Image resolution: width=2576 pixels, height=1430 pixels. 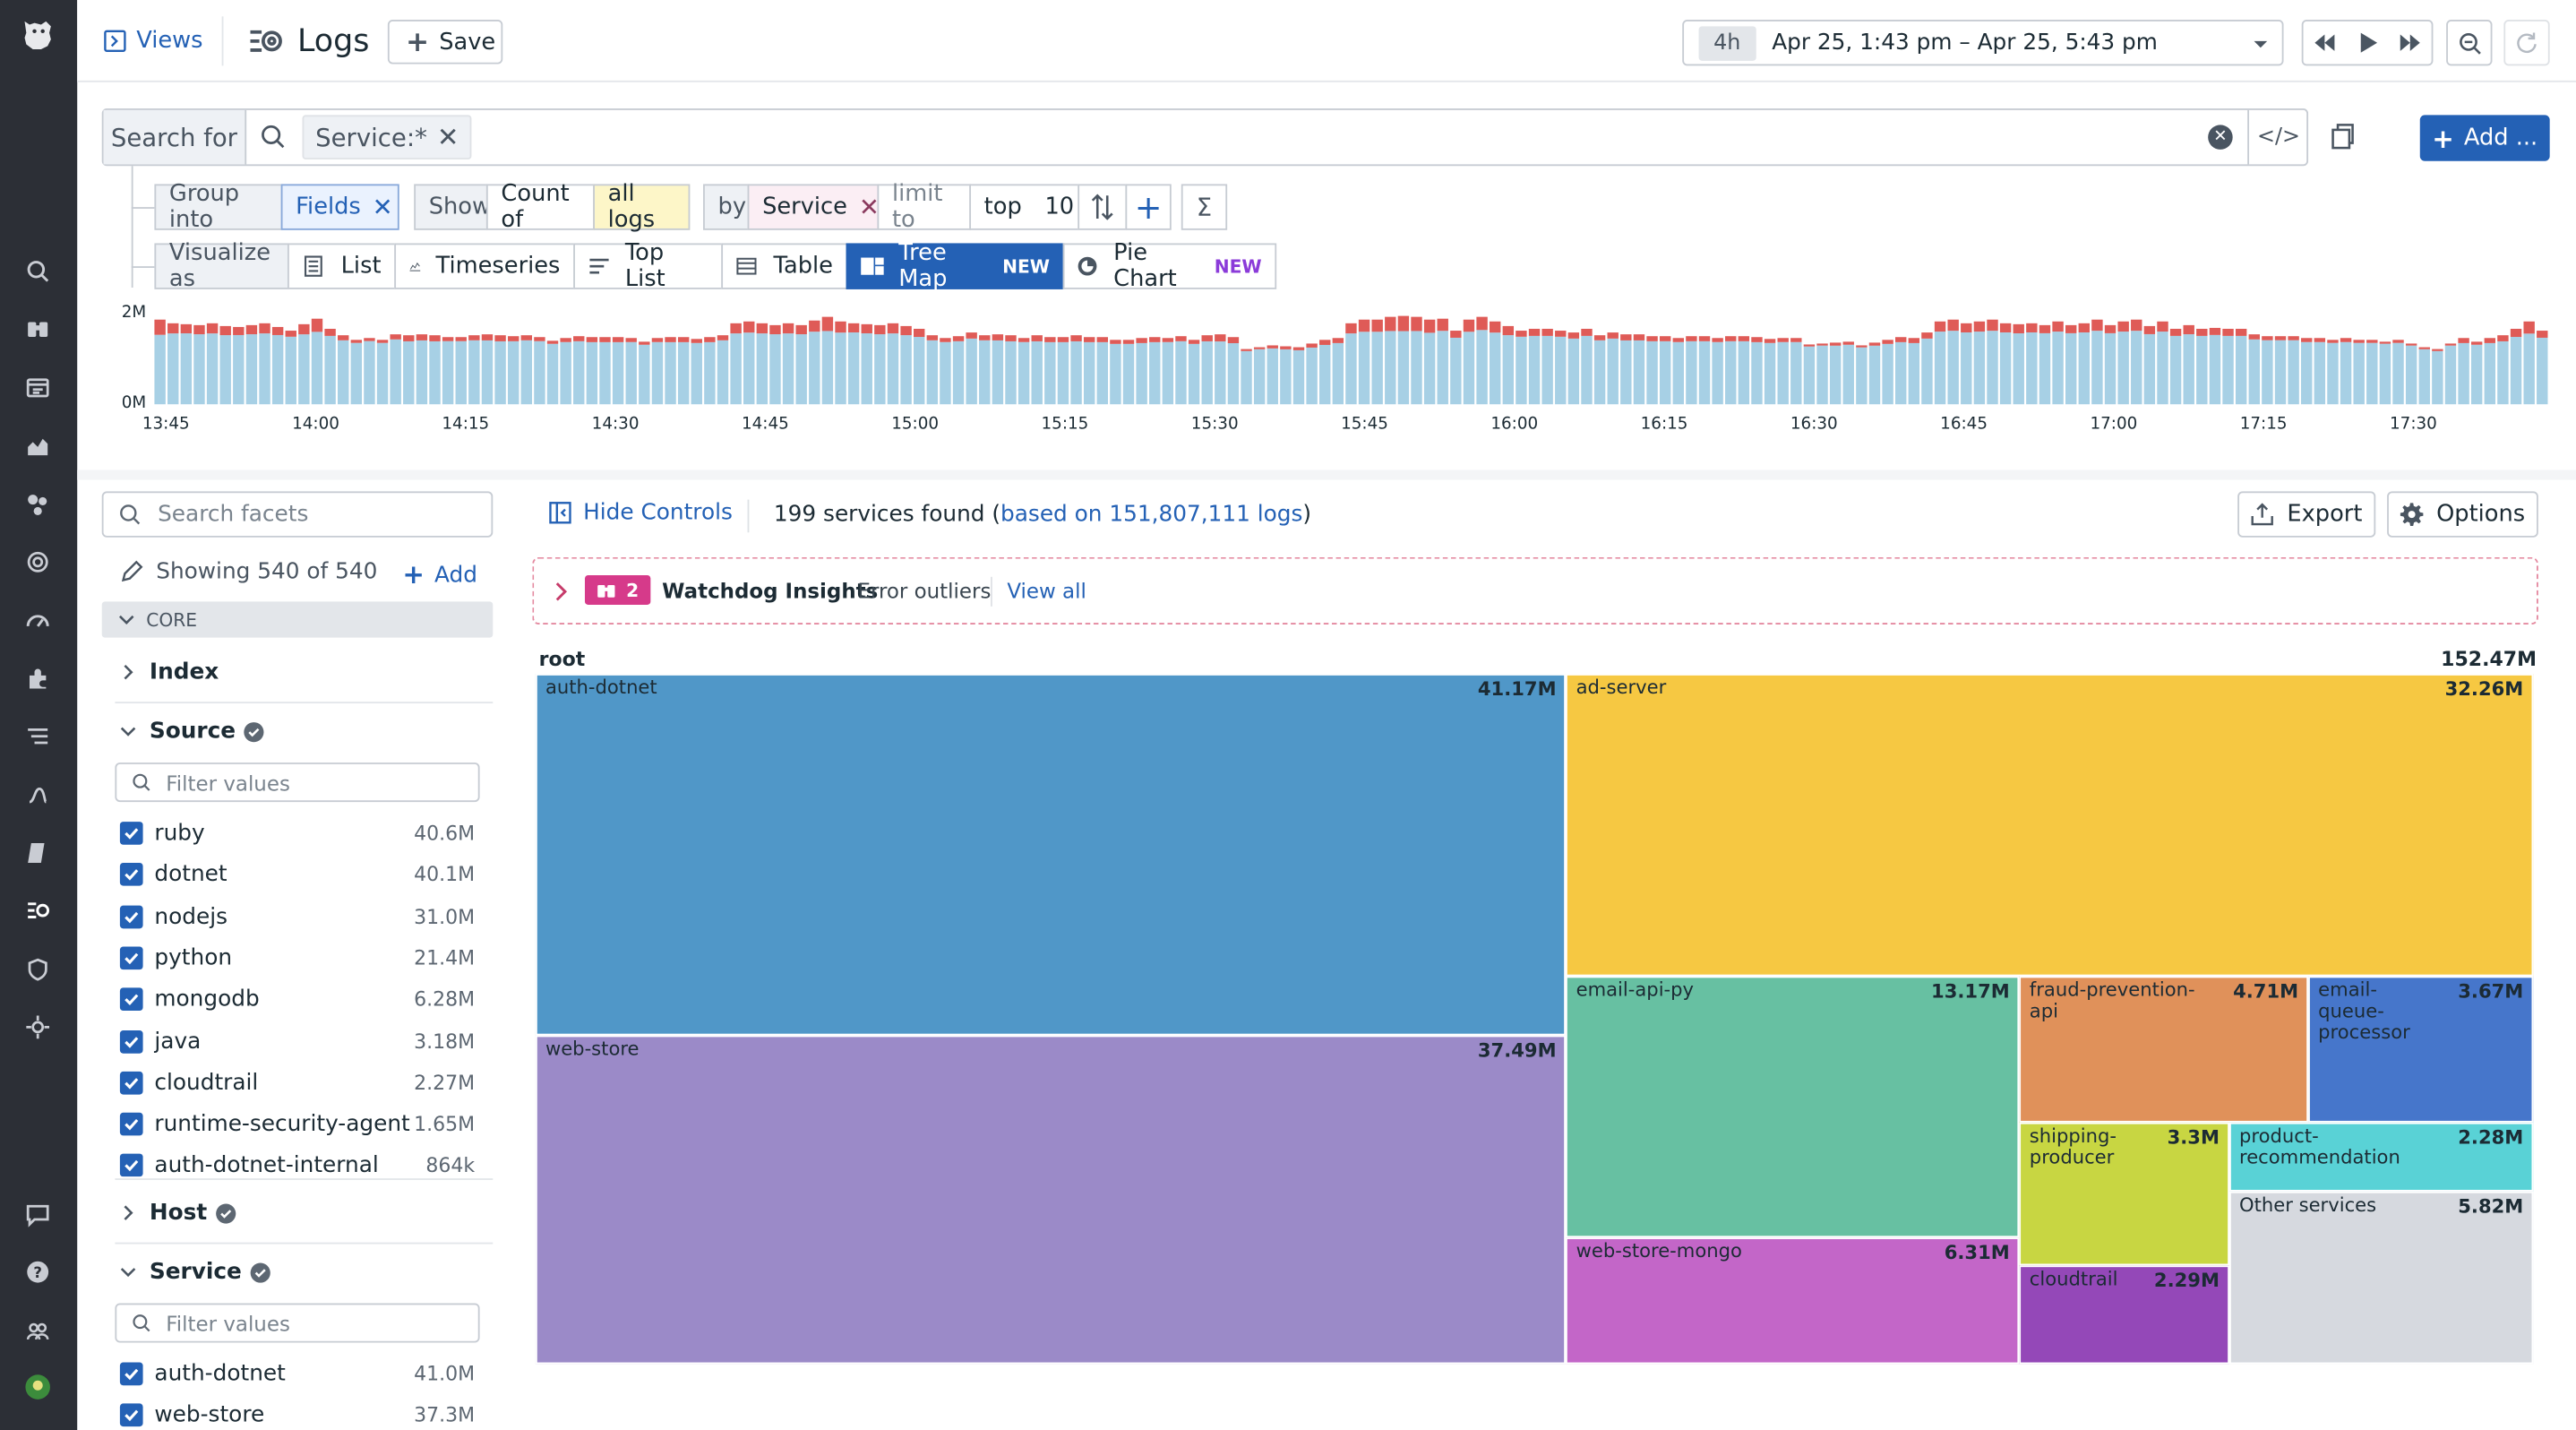 I want to click on viz-option-table: Table, so click(x=784, y=266).